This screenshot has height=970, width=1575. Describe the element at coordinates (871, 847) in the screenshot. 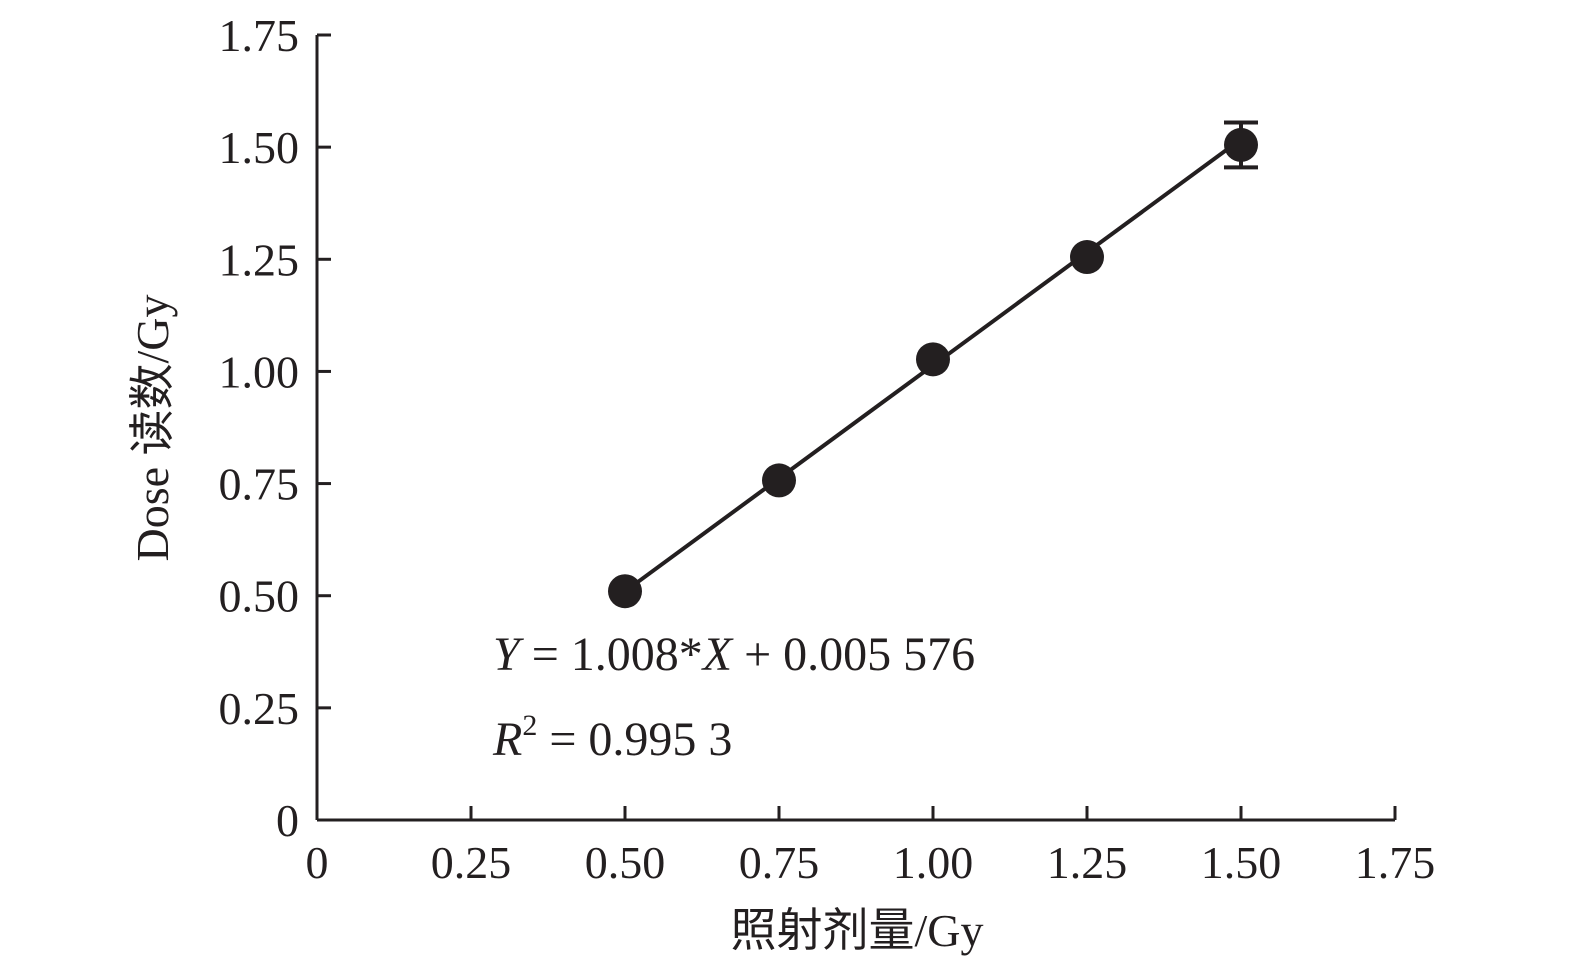

I see `x-axis: 0 0.25 0.50 0.75 1.00 1.25 1.50 1.75` at that location.